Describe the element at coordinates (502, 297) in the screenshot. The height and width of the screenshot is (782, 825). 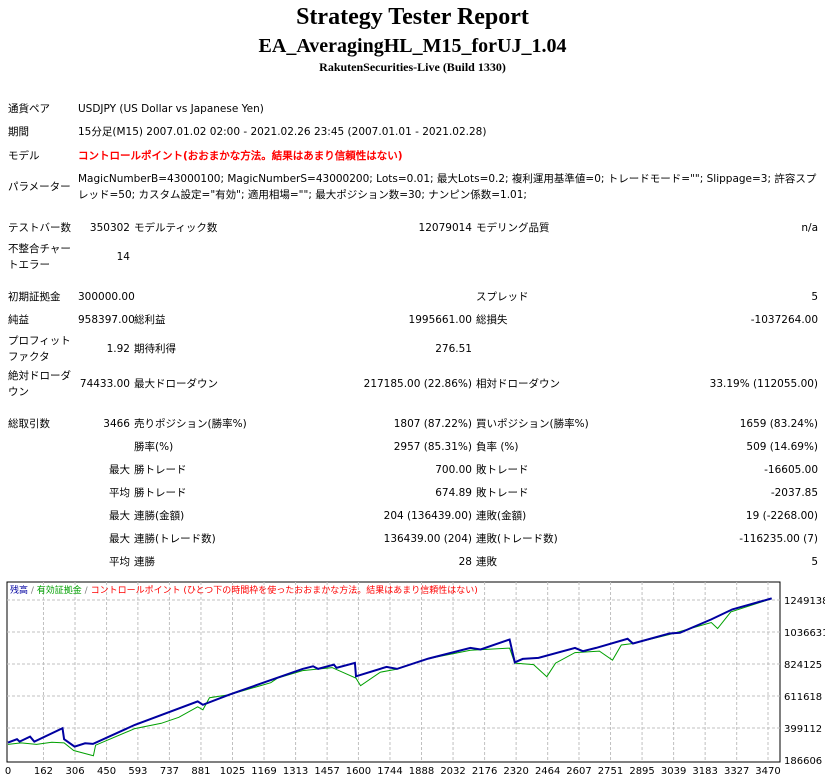
I see `spread-label: スプレッド` at that location.